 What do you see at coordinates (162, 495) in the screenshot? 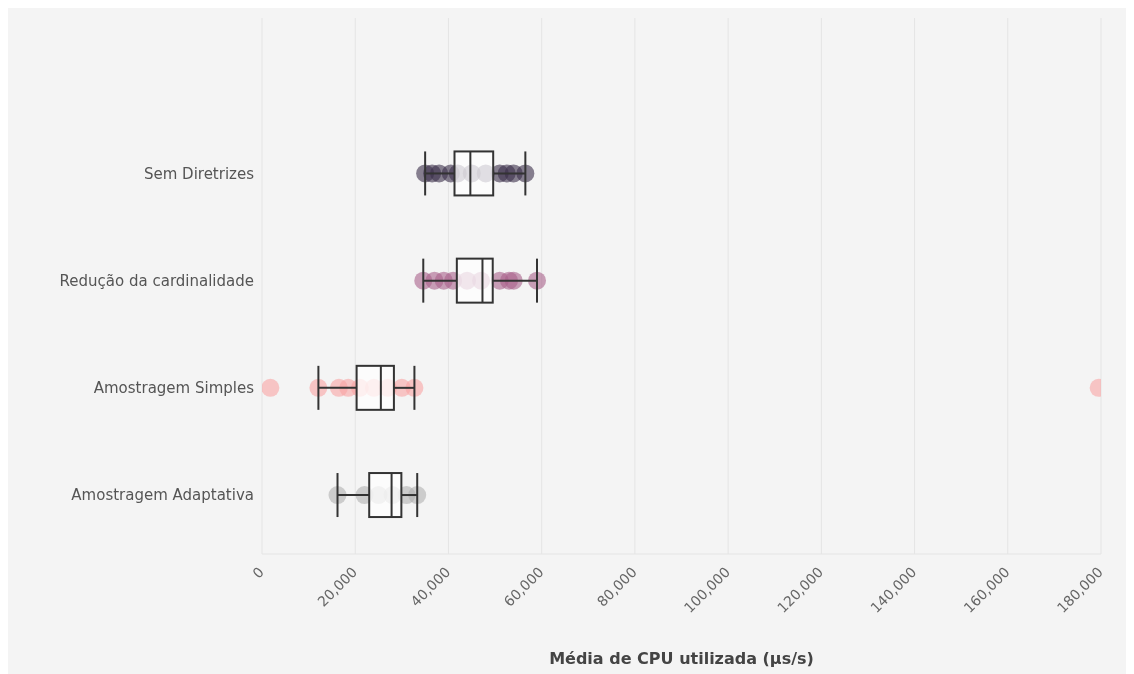
I see `y-tick-label: Amostragem Adaptativa` at bounding box center [162, 495].